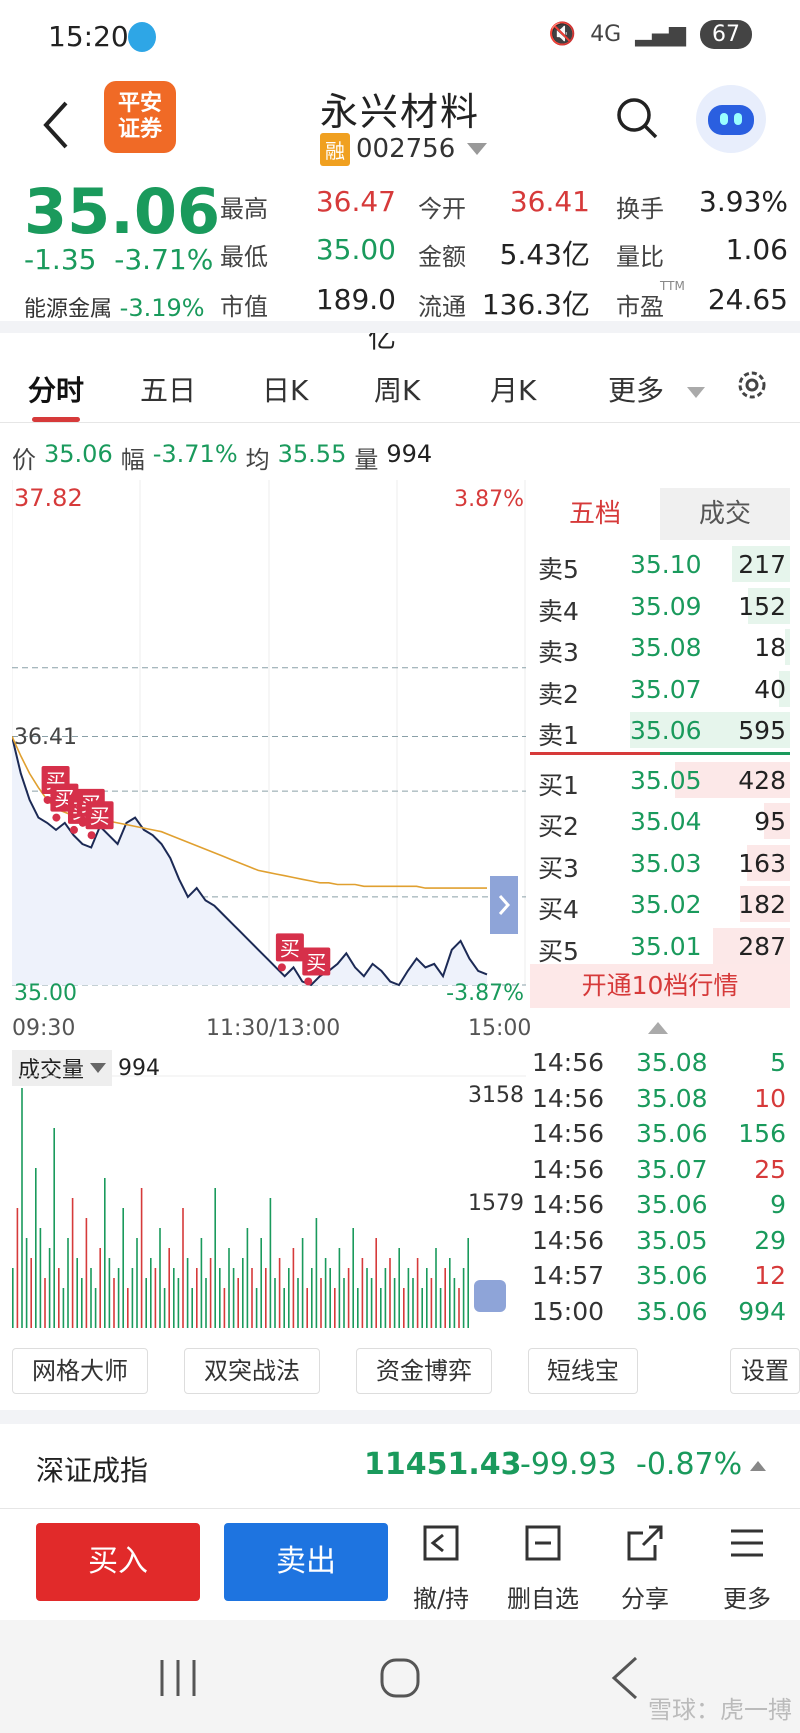 Image resolution: width=800 pixels, height=1733 pixels. Describe the element at coordinates (504, 905) in the screenshot. I see `expand-handle` at that location.